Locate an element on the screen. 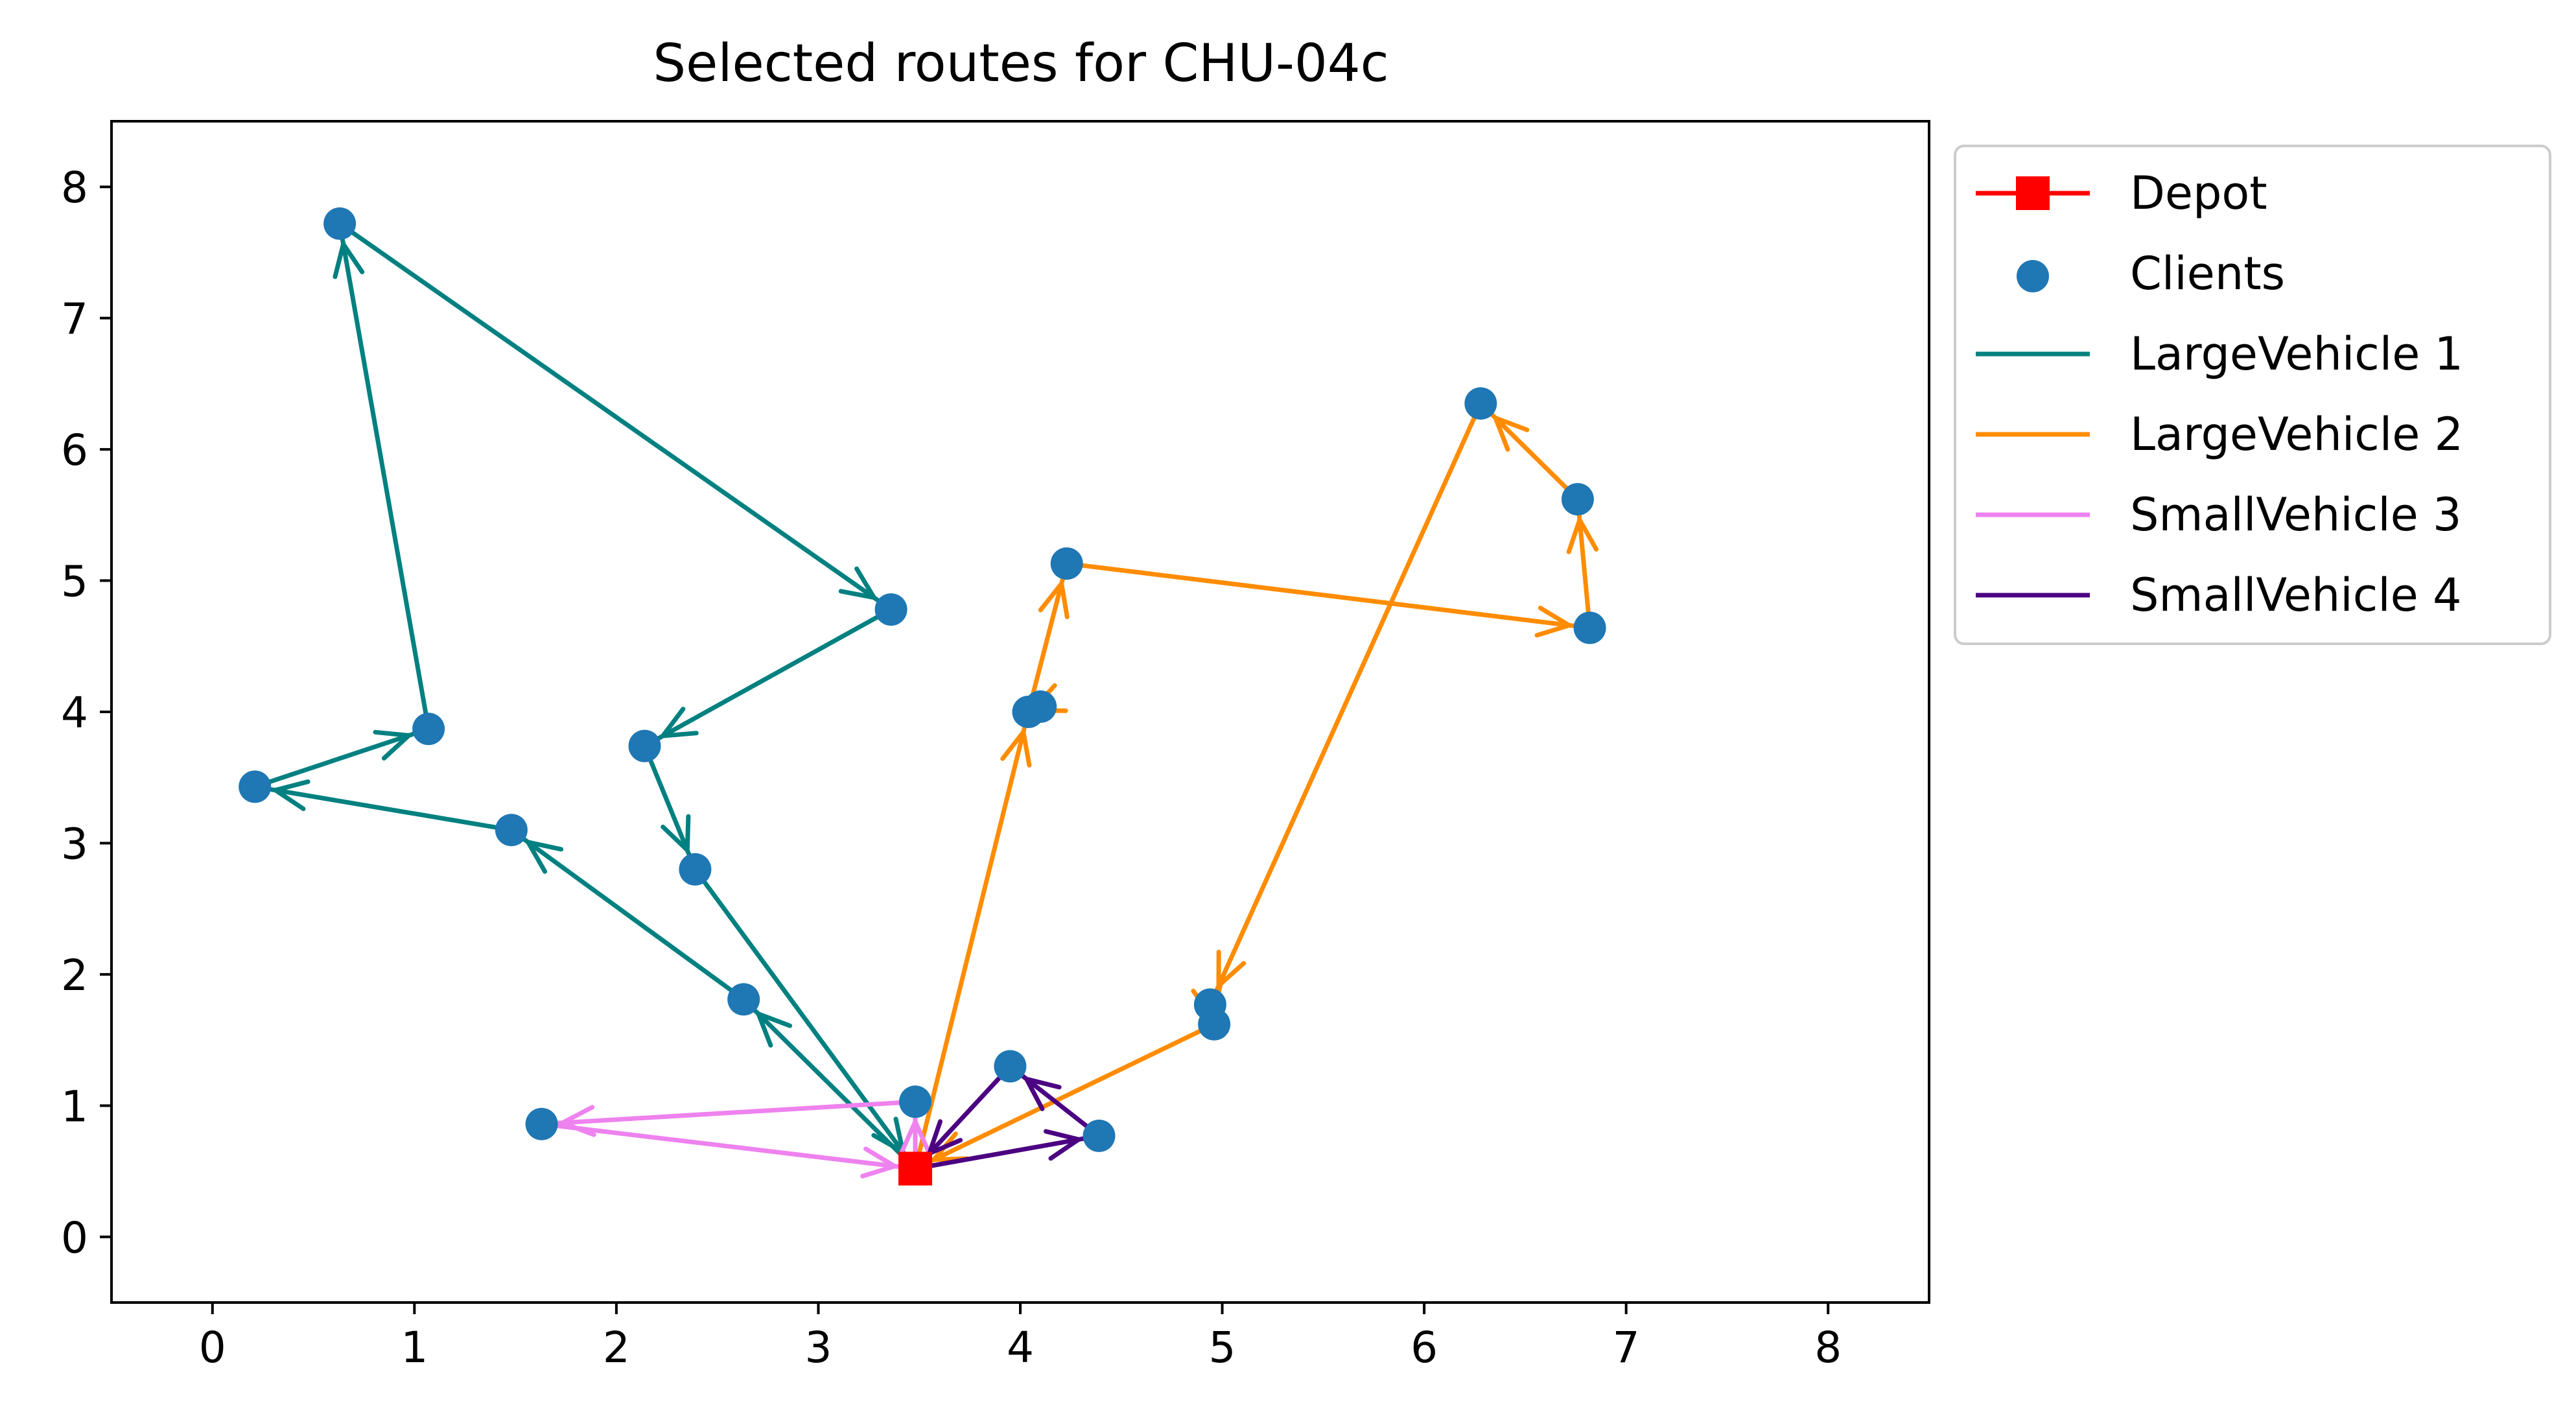  x-tick-label: 5 is located at coordinates (1222, 1348).